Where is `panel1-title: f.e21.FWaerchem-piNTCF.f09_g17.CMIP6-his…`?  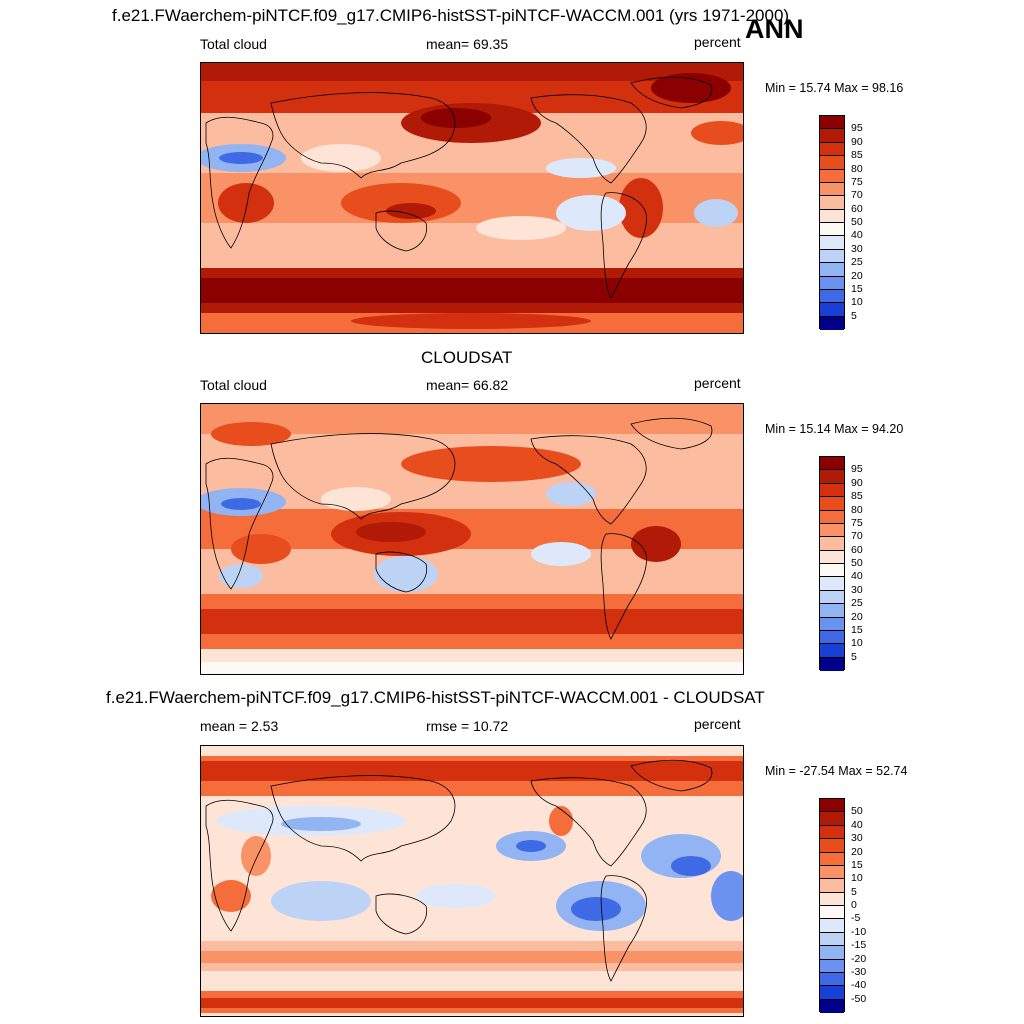
panel1-title: f.e21.FWaerchem-piNTCF.f09_g17.CMIP6-his… is located at coordinates (451, 15).